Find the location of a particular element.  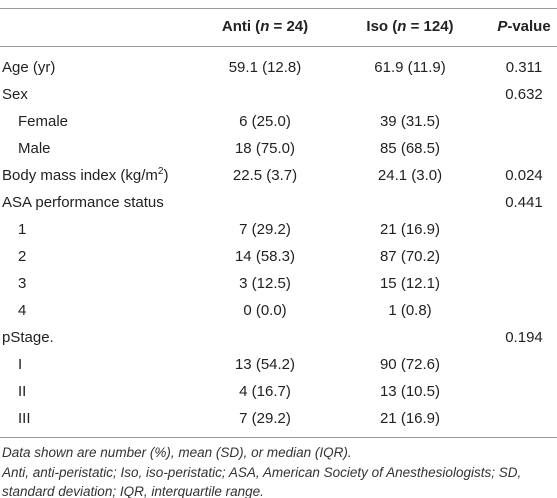

table-cell: 0.441 is located at coordinates (524, 202).